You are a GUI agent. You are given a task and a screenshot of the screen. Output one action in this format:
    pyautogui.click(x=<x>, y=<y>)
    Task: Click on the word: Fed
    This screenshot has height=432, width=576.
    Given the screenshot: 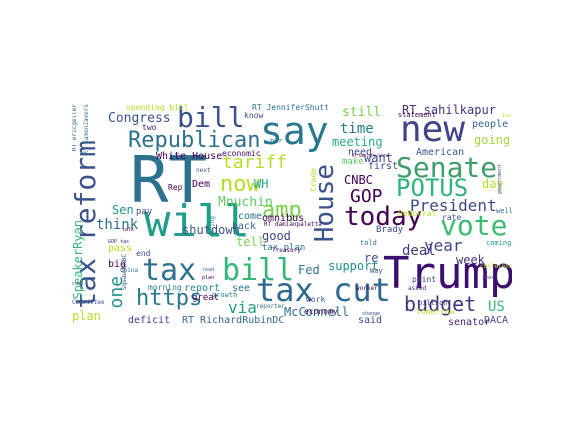 What is the action you would take?
    pyautogui.click(x=309, y=270)
    